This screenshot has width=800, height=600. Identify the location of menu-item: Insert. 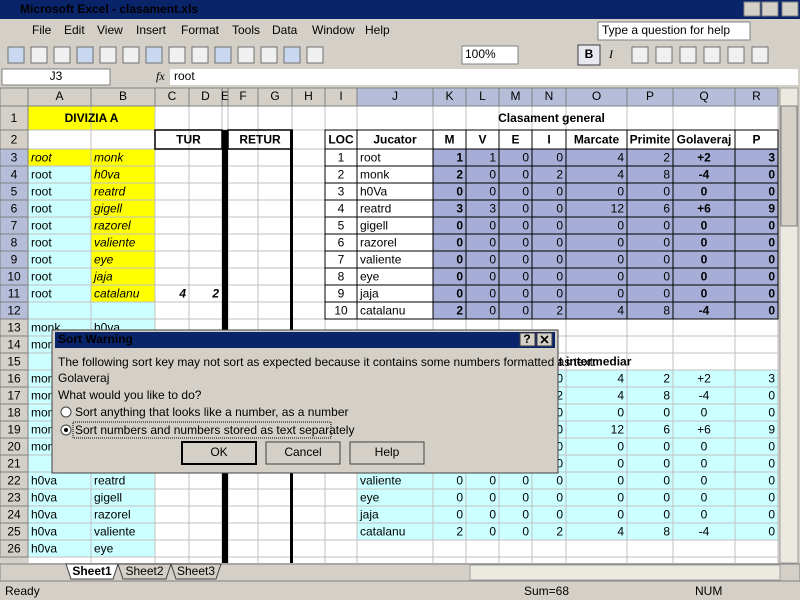
(151, 30).